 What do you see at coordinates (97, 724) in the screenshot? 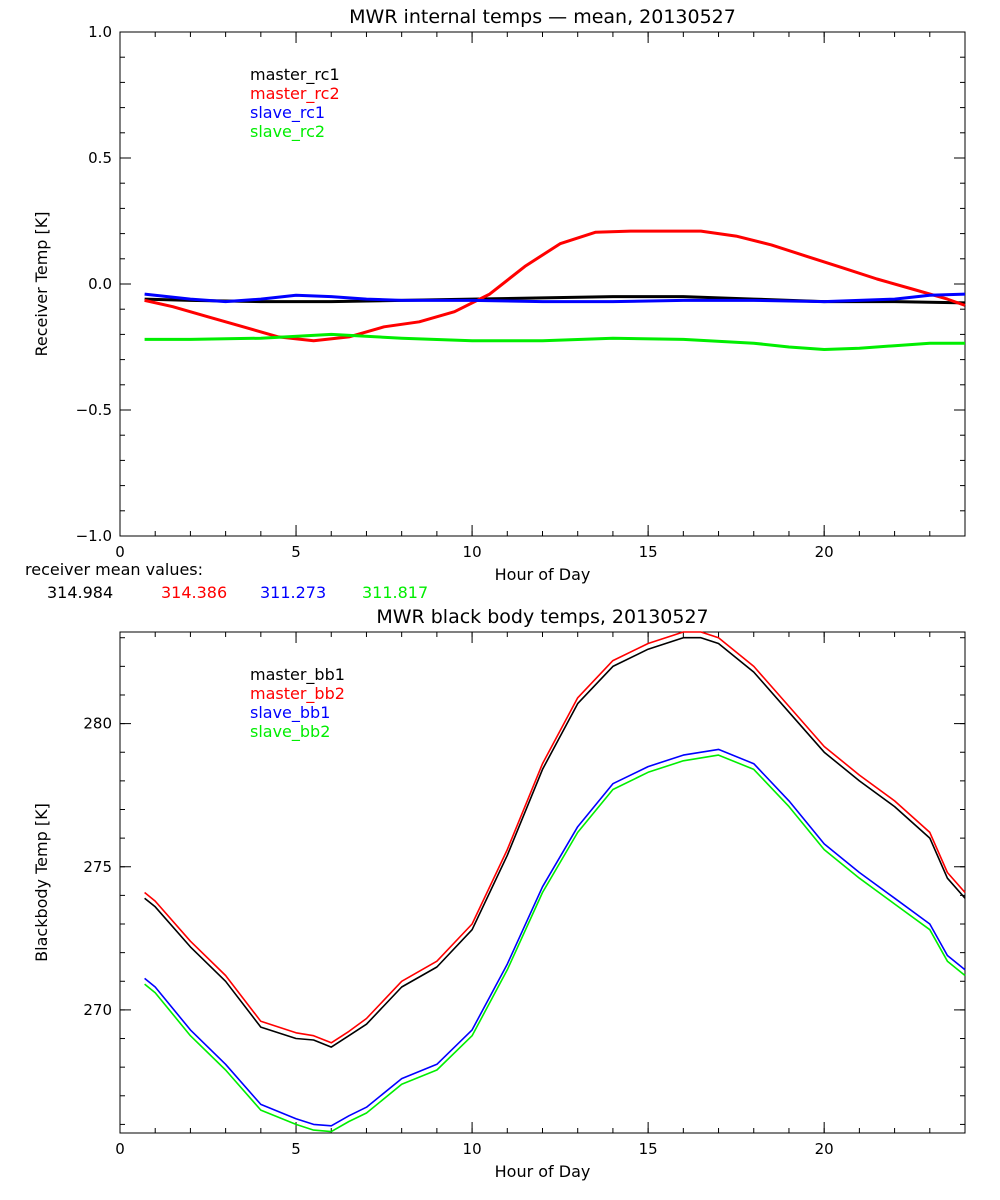
I see `y-tick-label: 280` at bounding box center [97, 724].